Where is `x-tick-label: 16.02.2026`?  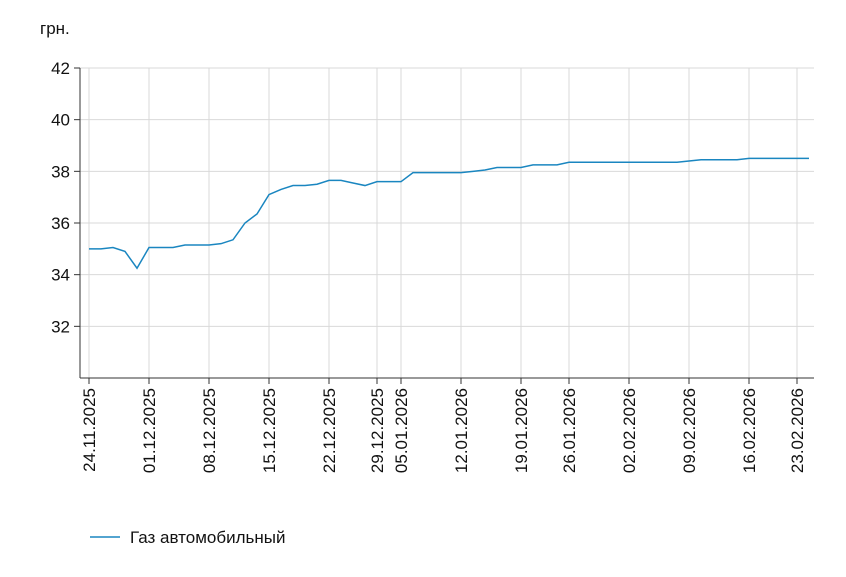 x-tick-label: 16.02.2026 is located at coordinates (749, 430).